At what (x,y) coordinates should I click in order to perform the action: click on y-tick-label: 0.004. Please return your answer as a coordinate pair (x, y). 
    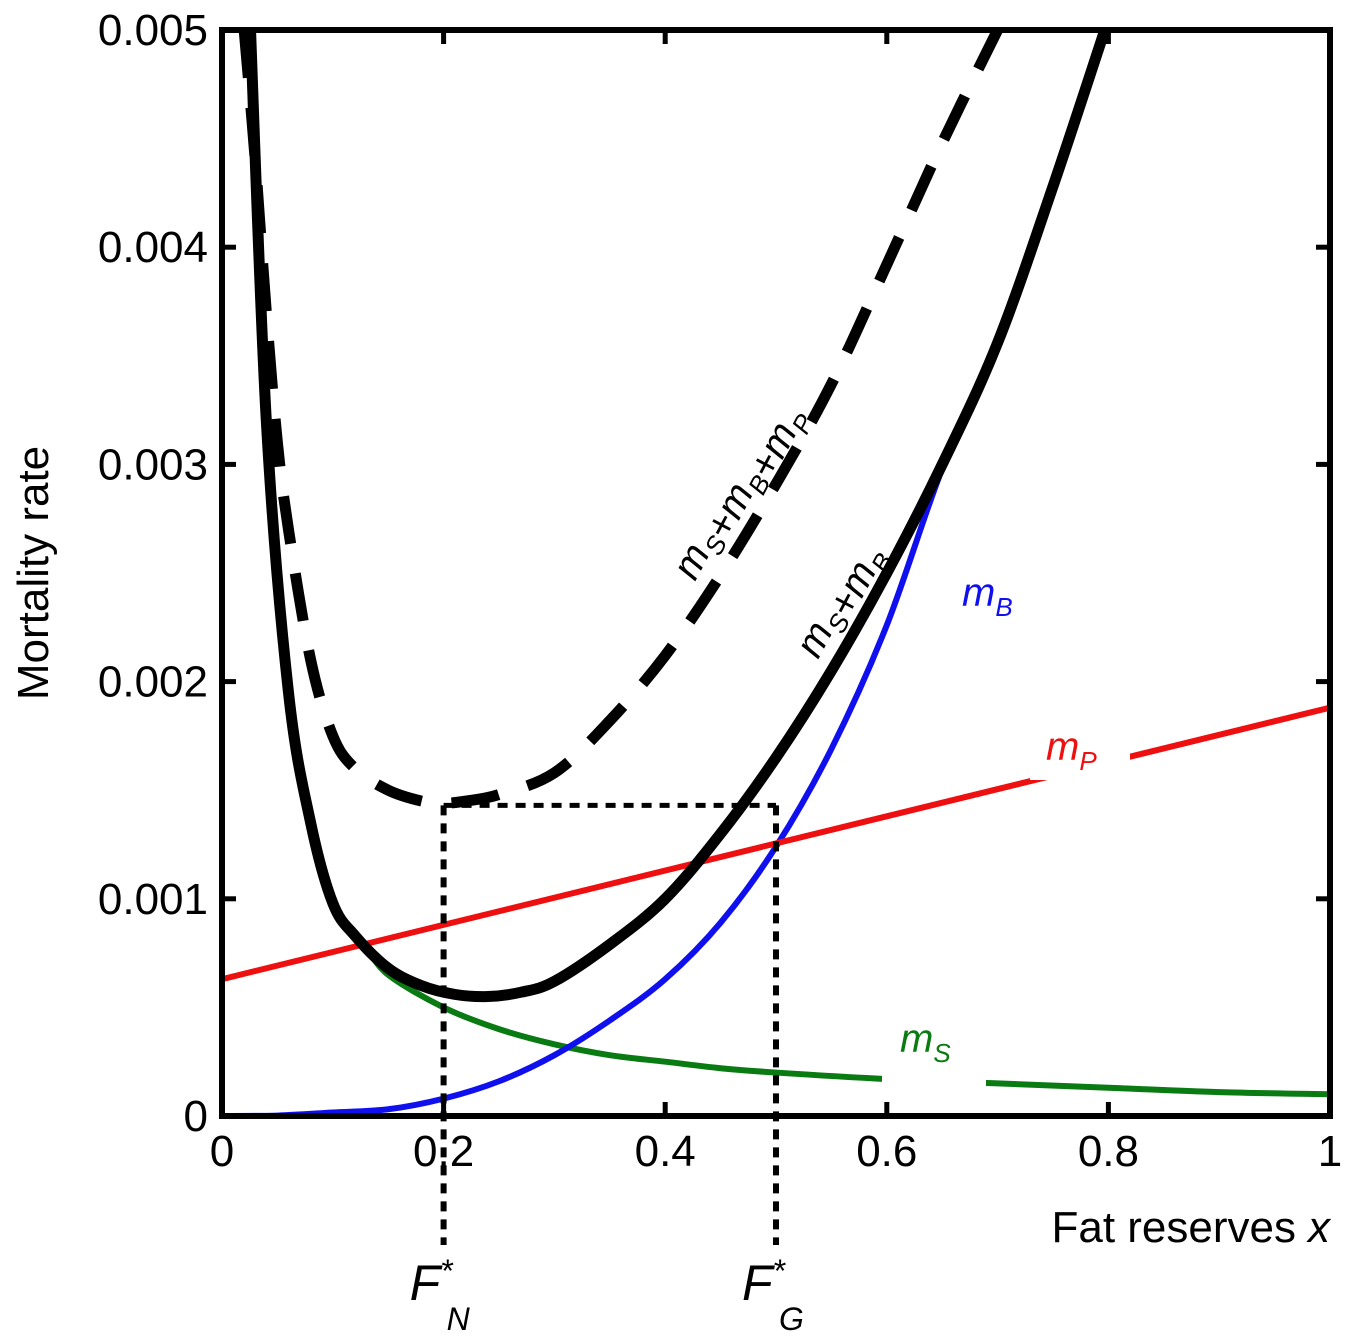
    Looking at the image, I should click on (153, 247).